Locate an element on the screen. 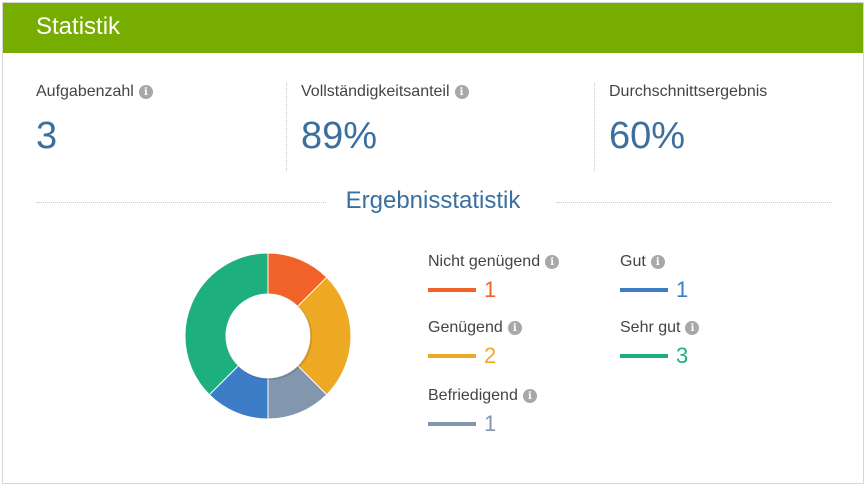 The height and width of the screenshot is (488, 868). stat-completion-rate: Vollständigkeitsanteil i 89% is located at coordinates (385, 120).